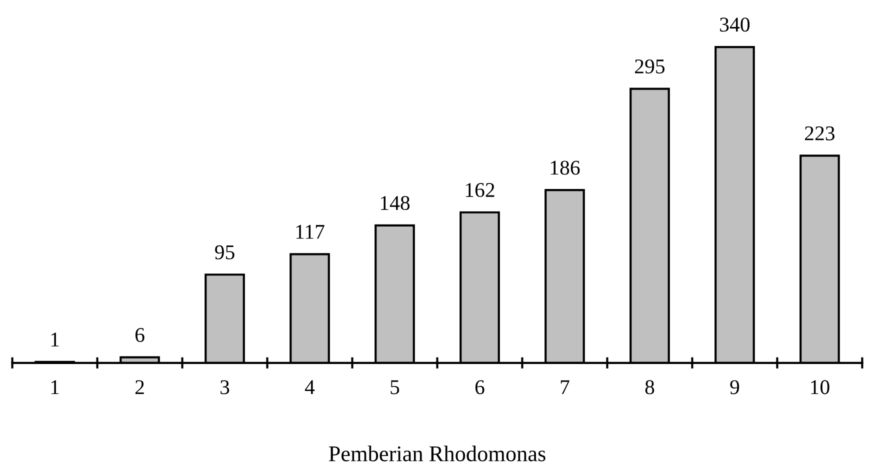  Describe the element at coordinates (310, 231) in the screenshot. I see `data-label: 117` at that location.